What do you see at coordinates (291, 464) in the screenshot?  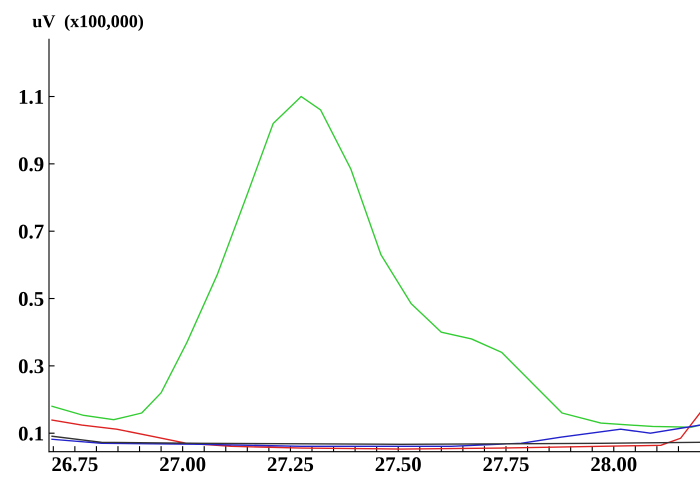 I see `x-tick-label: 27.25` at bounding box center [291, 464].